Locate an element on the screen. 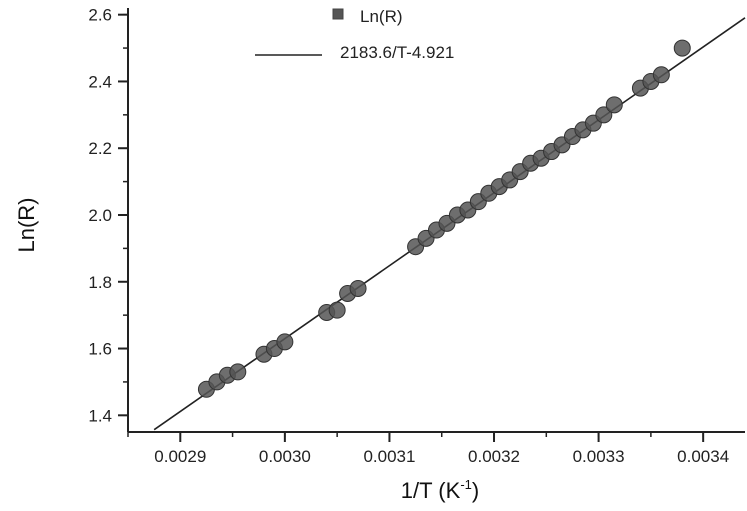 The width and height of the screenshot is (747, 511). y-tick-label: 2.6 is located at coordinates (100, 15).